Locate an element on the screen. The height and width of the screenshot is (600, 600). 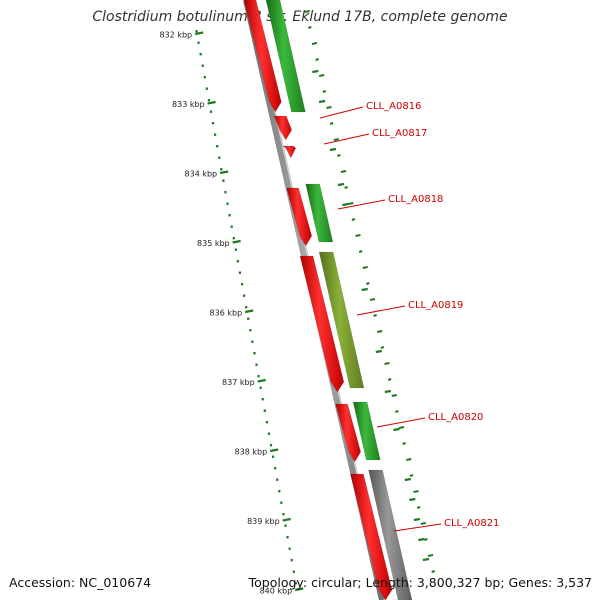
gene-label: CLL_A0817 is located at coordinates (399, 133).